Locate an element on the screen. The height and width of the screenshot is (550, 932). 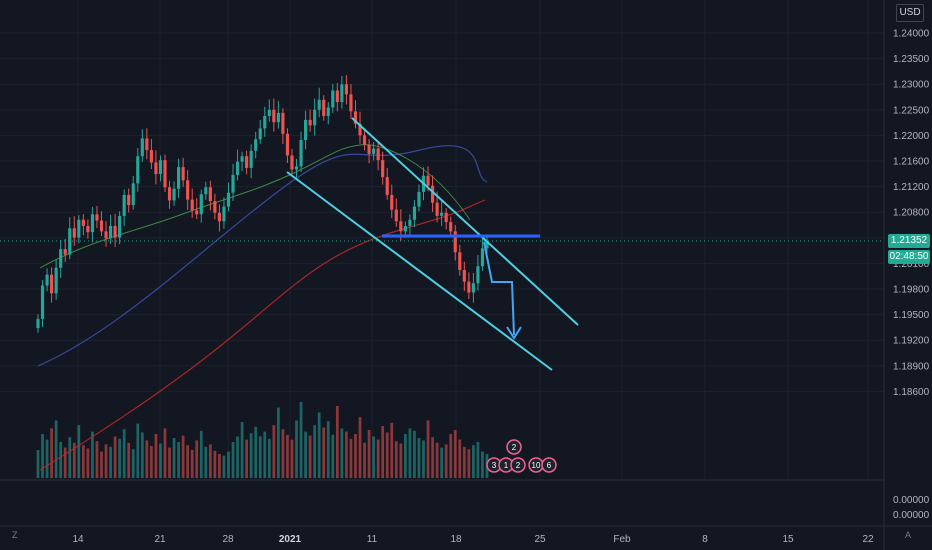
price-tick-label: 1.22000 is located at coordinates (911, 136).